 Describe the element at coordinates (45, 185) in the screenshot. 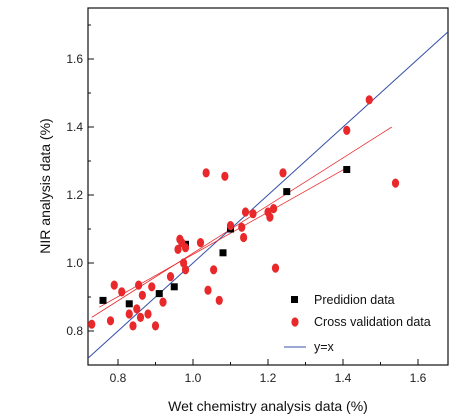

I see `y-axis-title: NIR analysis data (%)` at that location.